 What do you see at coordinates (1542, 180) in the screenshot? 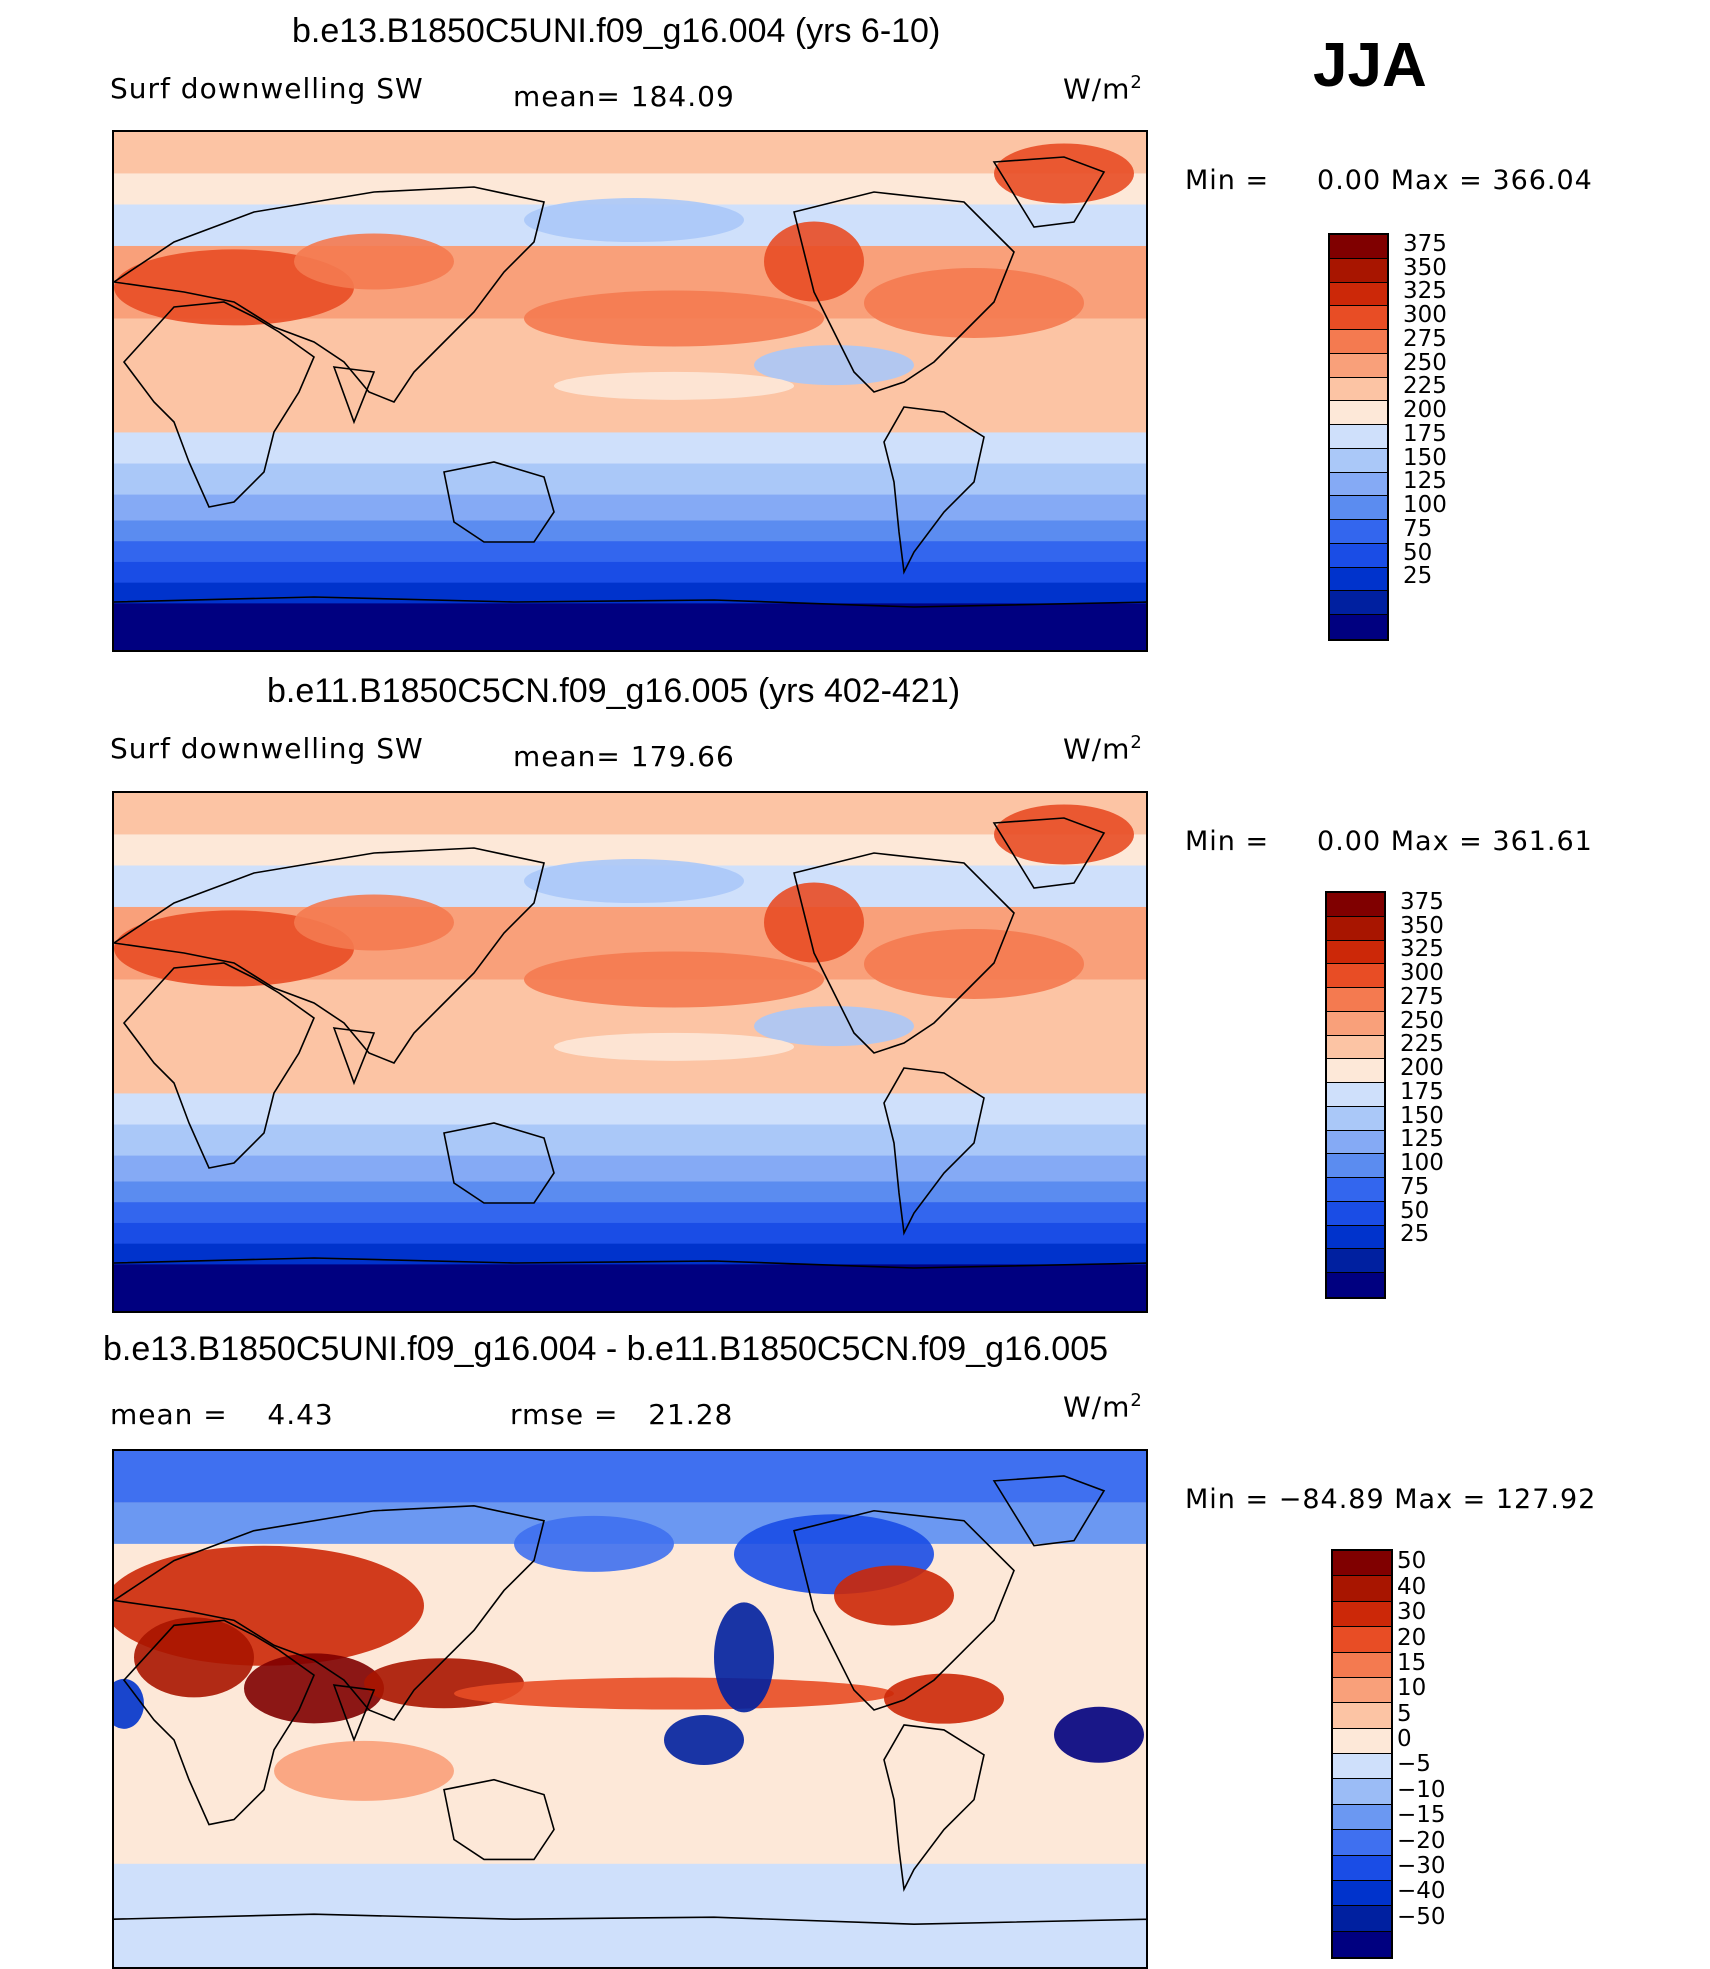
I see `panel1-max-value: 366.04` at bounding box center [1542, 180].